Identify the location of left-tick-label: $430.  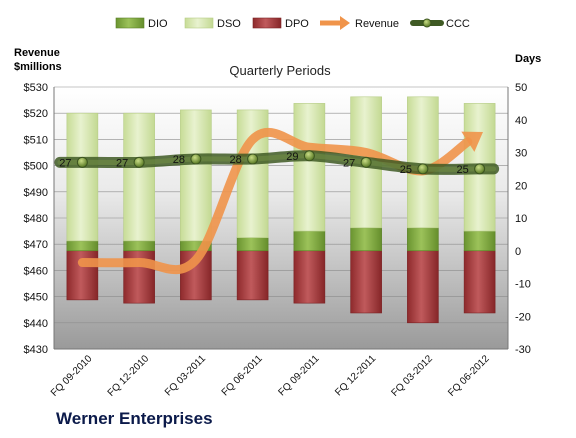
(36, 350).